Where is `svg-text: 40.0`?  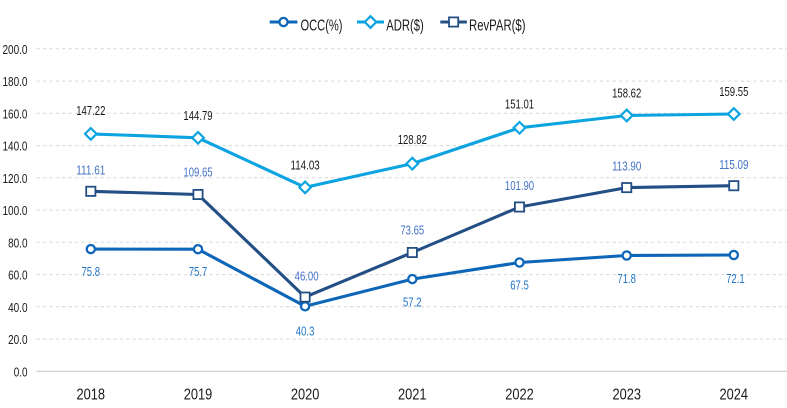
svg-text: 40.0 is located at coordinates (17, 307).